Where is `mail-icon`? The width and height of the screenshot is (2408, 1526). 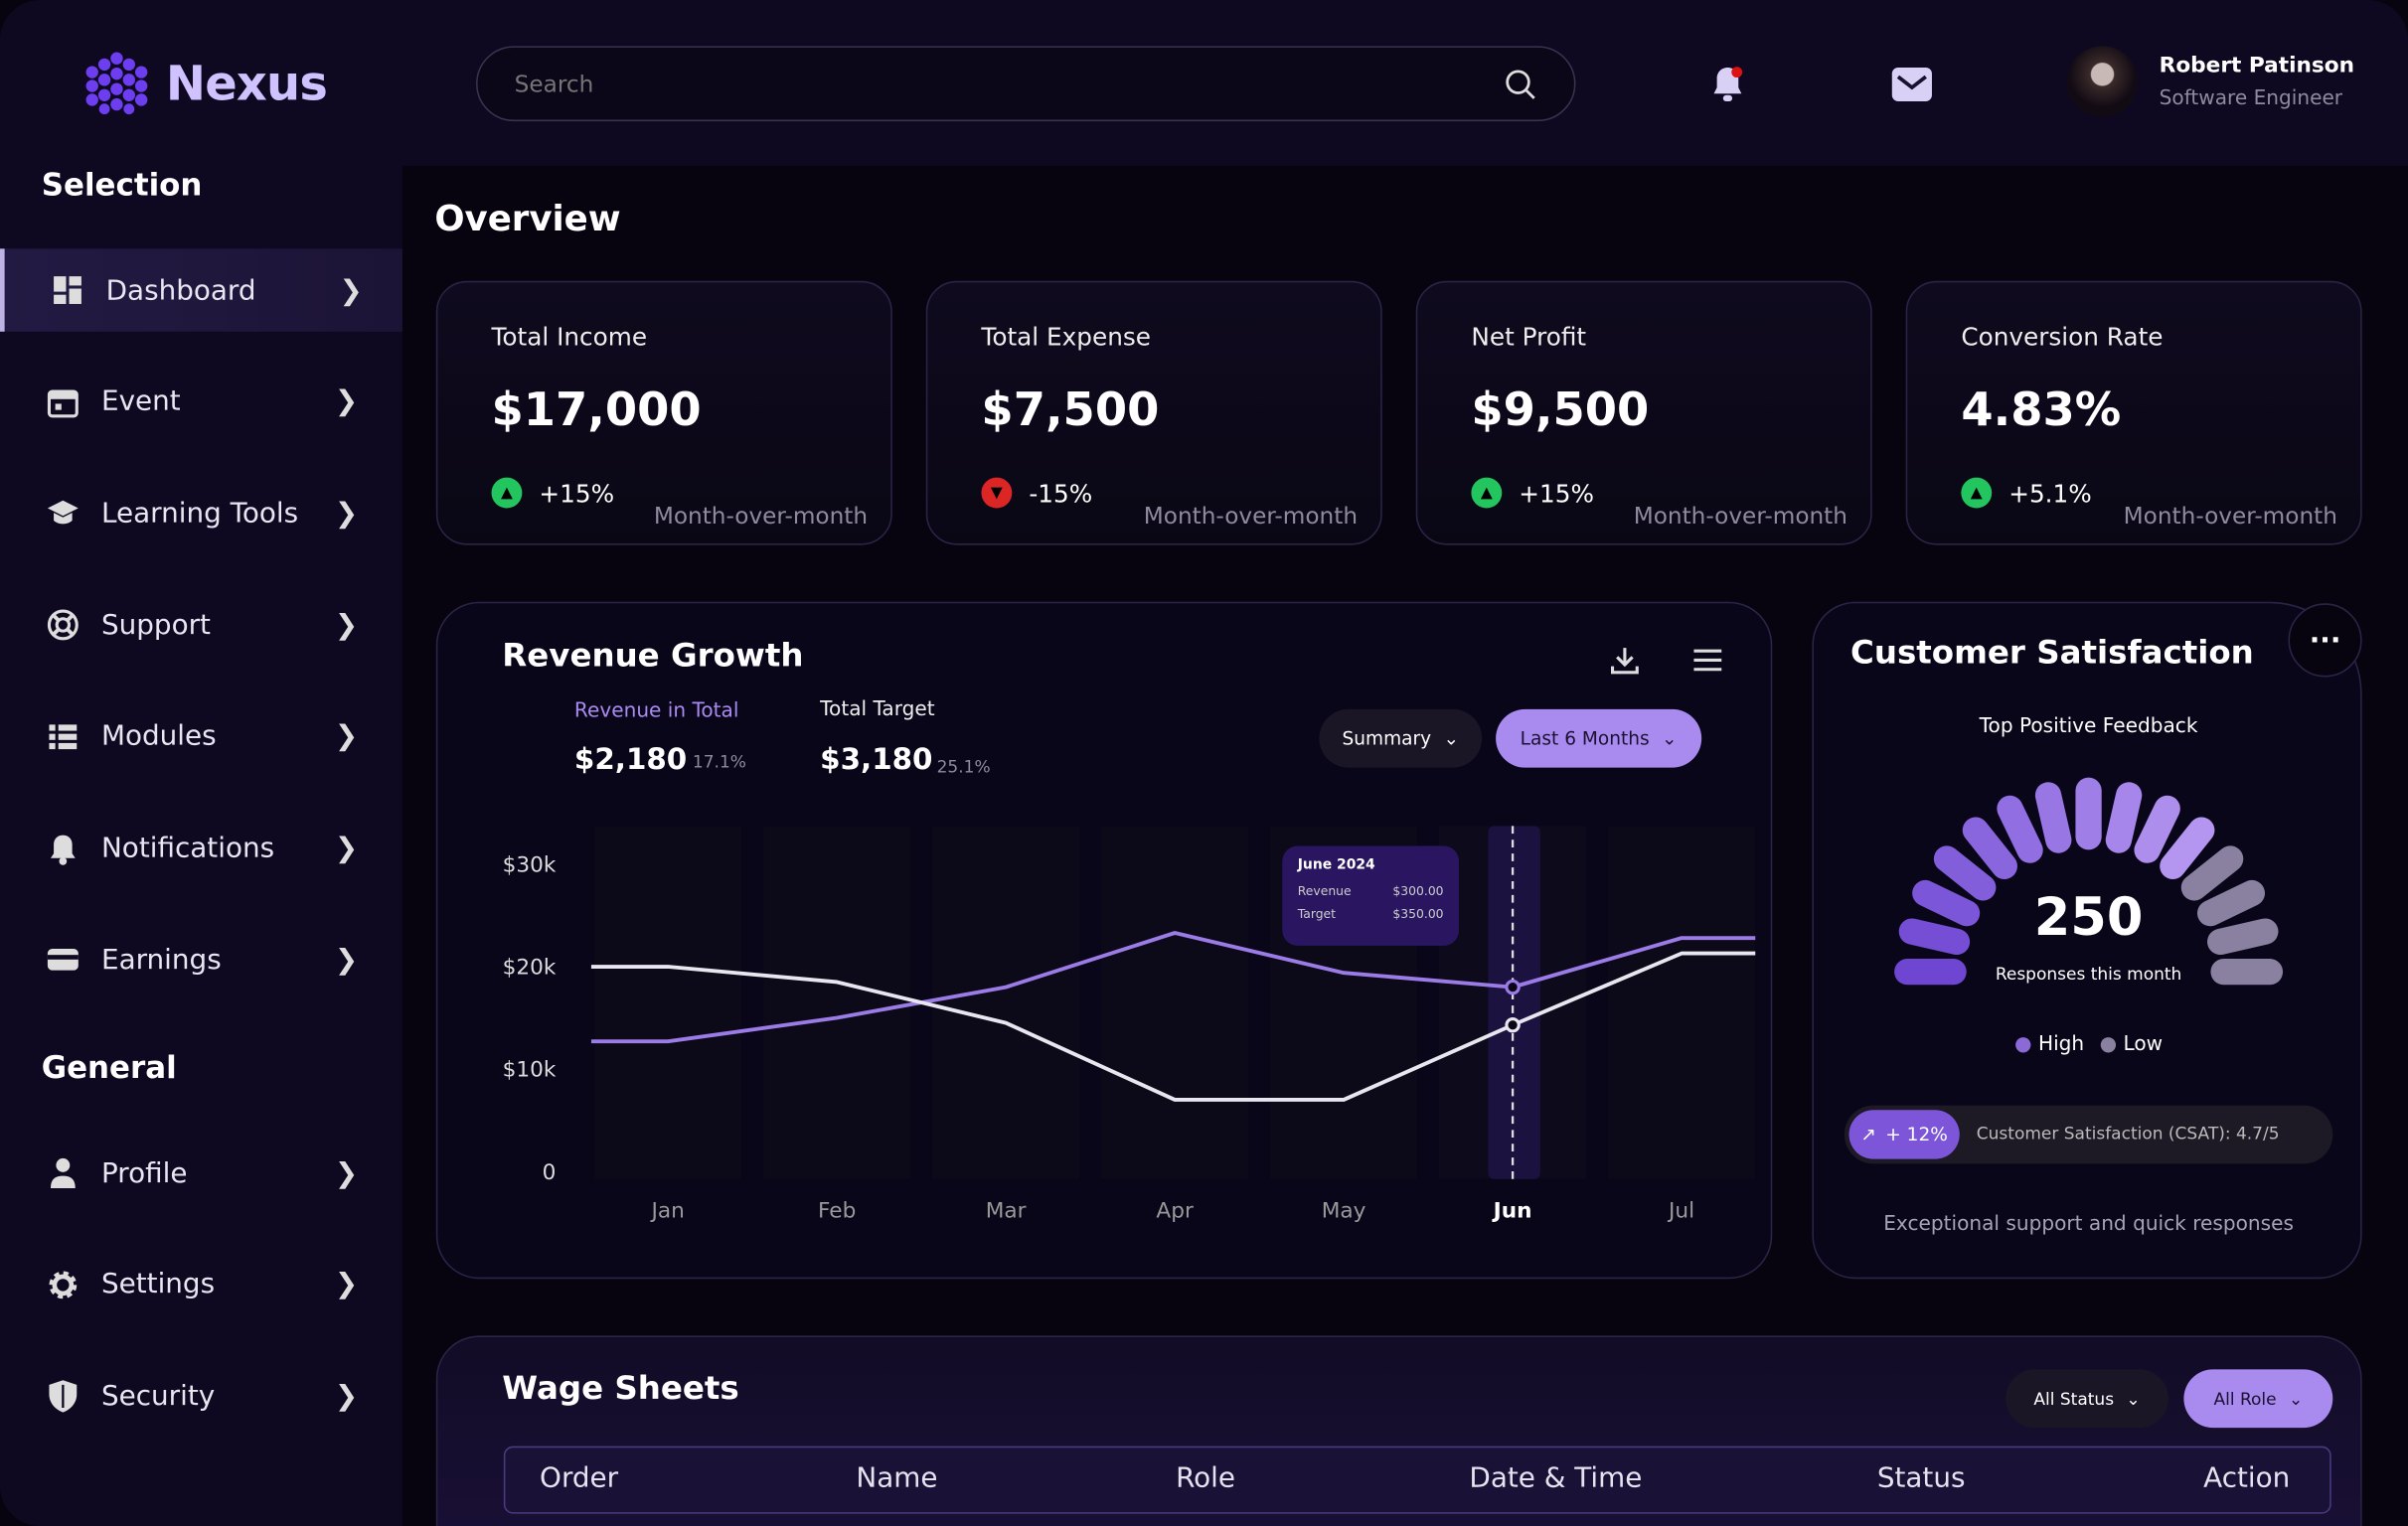 mail-icon is located at coordinates (1911, 84).